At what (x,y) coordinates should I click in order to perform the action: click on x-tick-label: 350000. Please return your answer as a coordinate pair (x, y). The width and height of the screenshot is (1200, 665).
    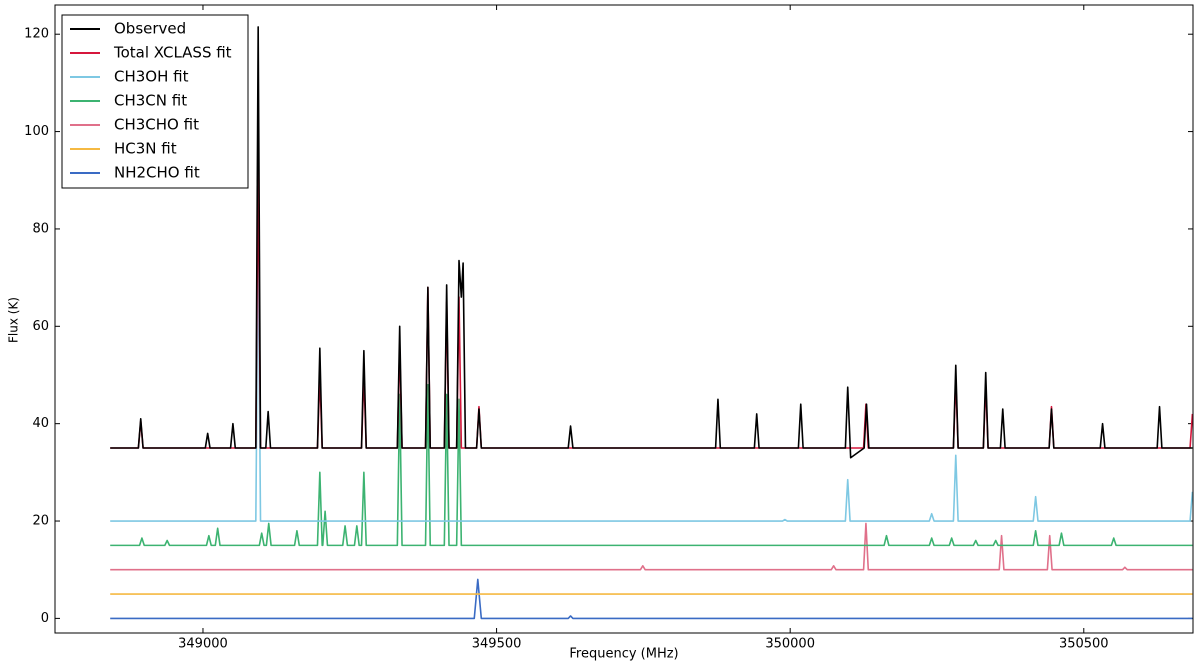
    Looking at the image, I should click on (790, 644).